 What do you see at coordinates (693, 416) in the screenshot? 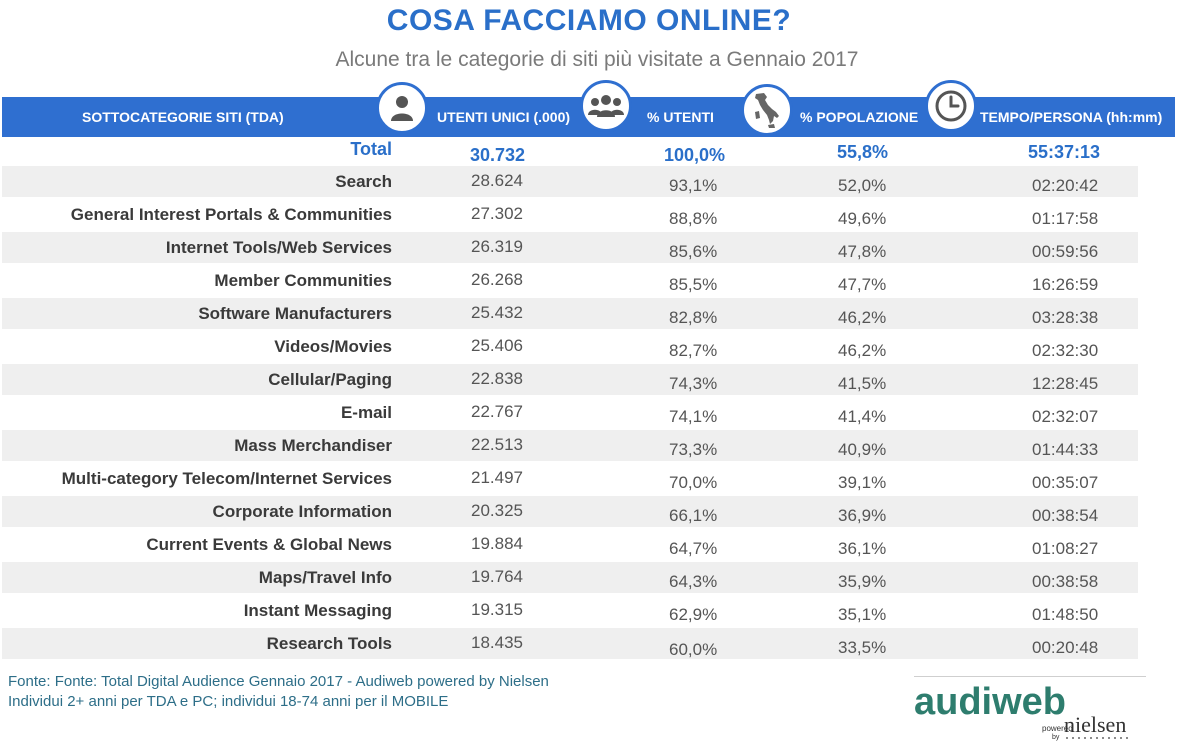
I see `row-pct-users: 74,1%` at bounding box center [693, 416].